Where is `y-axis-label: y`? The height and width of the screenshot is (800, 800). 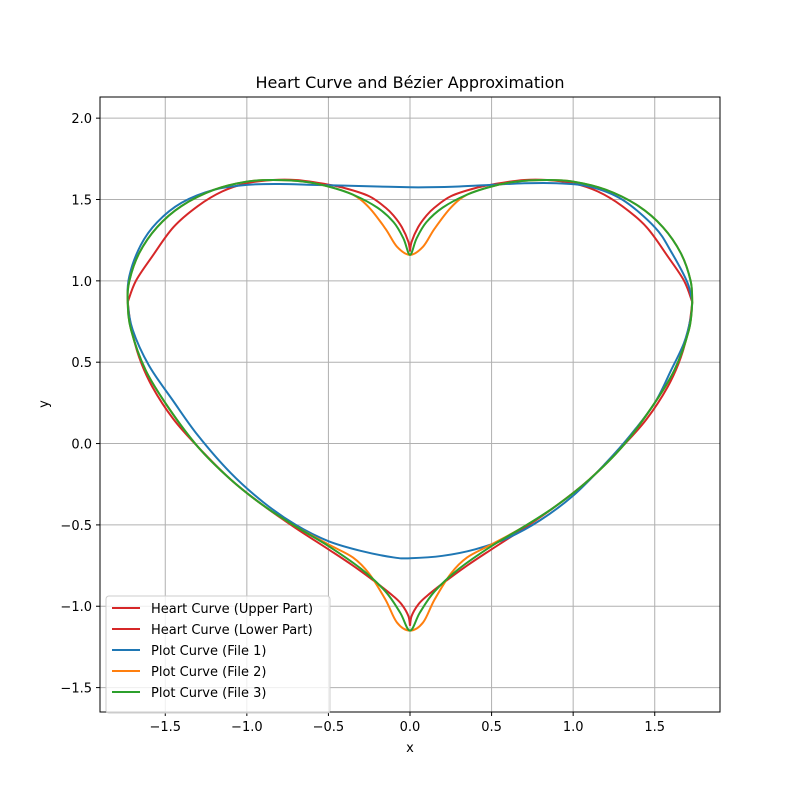
y-axis-label: y is located at coordinates (44, 404).